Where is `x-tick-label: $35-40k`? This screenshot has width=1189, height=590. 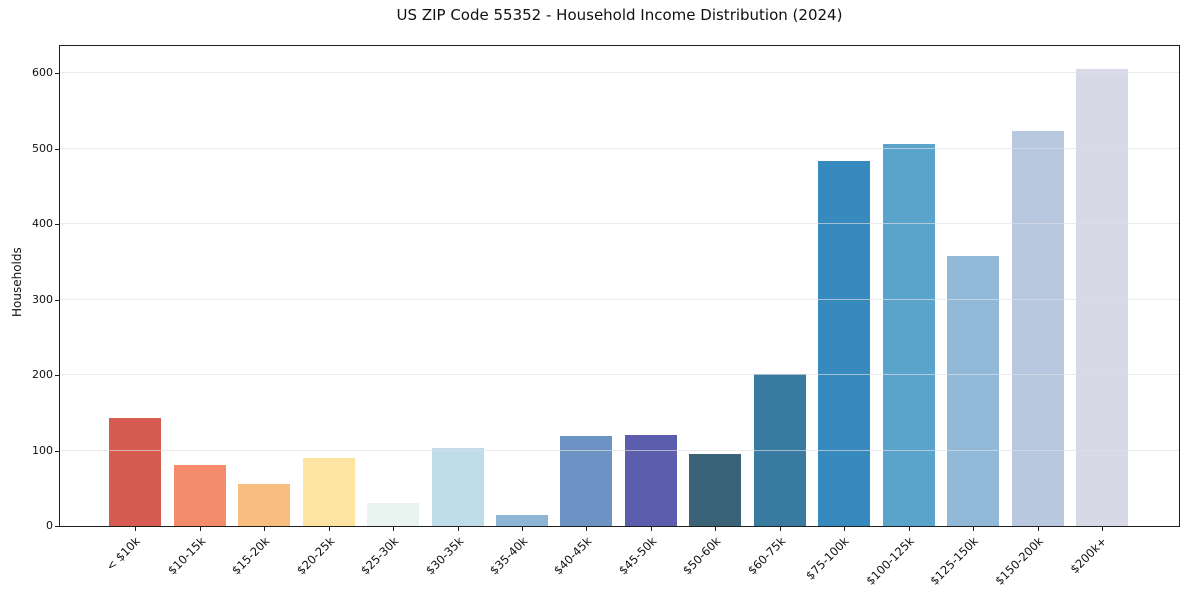 x-tick-label: $35-40k is located at coordinates (508, 556).